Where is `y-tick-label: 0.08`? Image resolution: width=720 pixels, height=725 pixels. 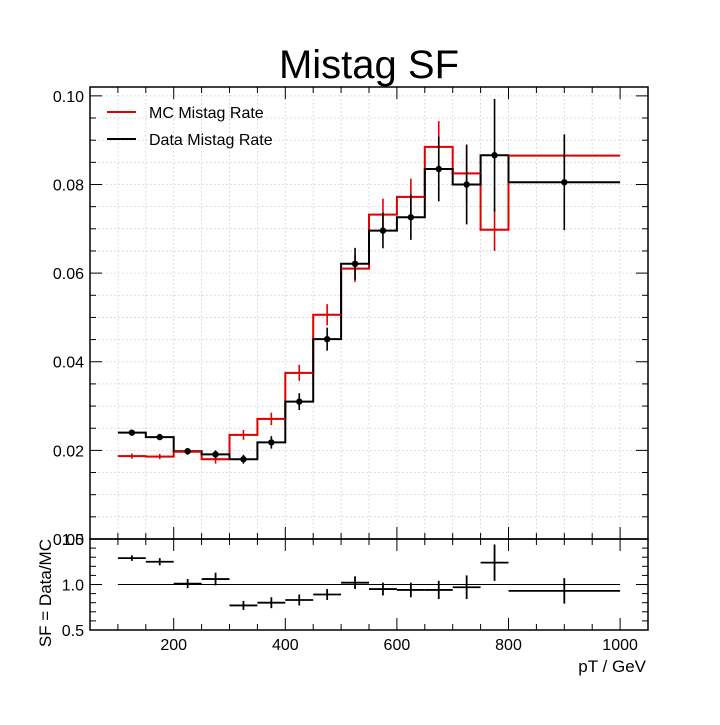 y-tick-label: 0.08 is located at coordinates (68, 185).